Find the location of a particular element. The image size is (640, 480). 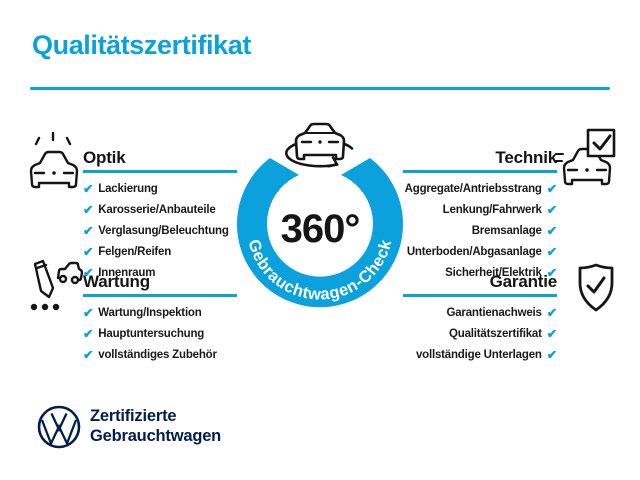

list-item: Garantienachweis ✔ is located at coordinates (480, 313).